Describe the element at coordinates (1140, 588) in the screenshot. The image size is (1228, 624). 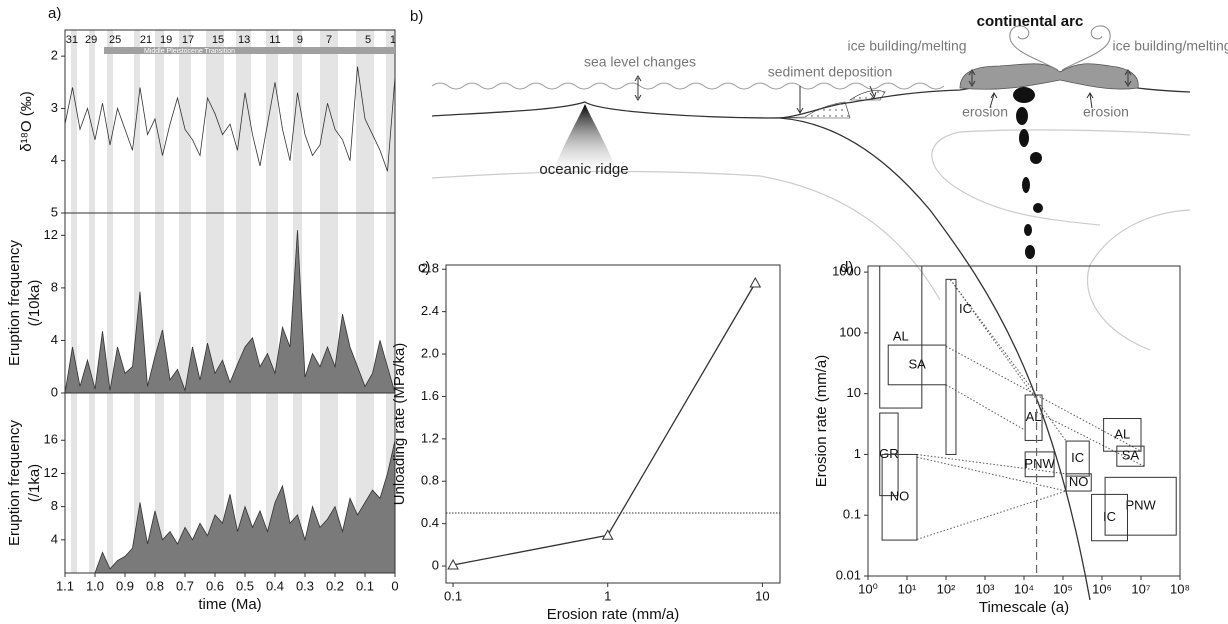
I see `x-tick-label: 10⁷` at that location.